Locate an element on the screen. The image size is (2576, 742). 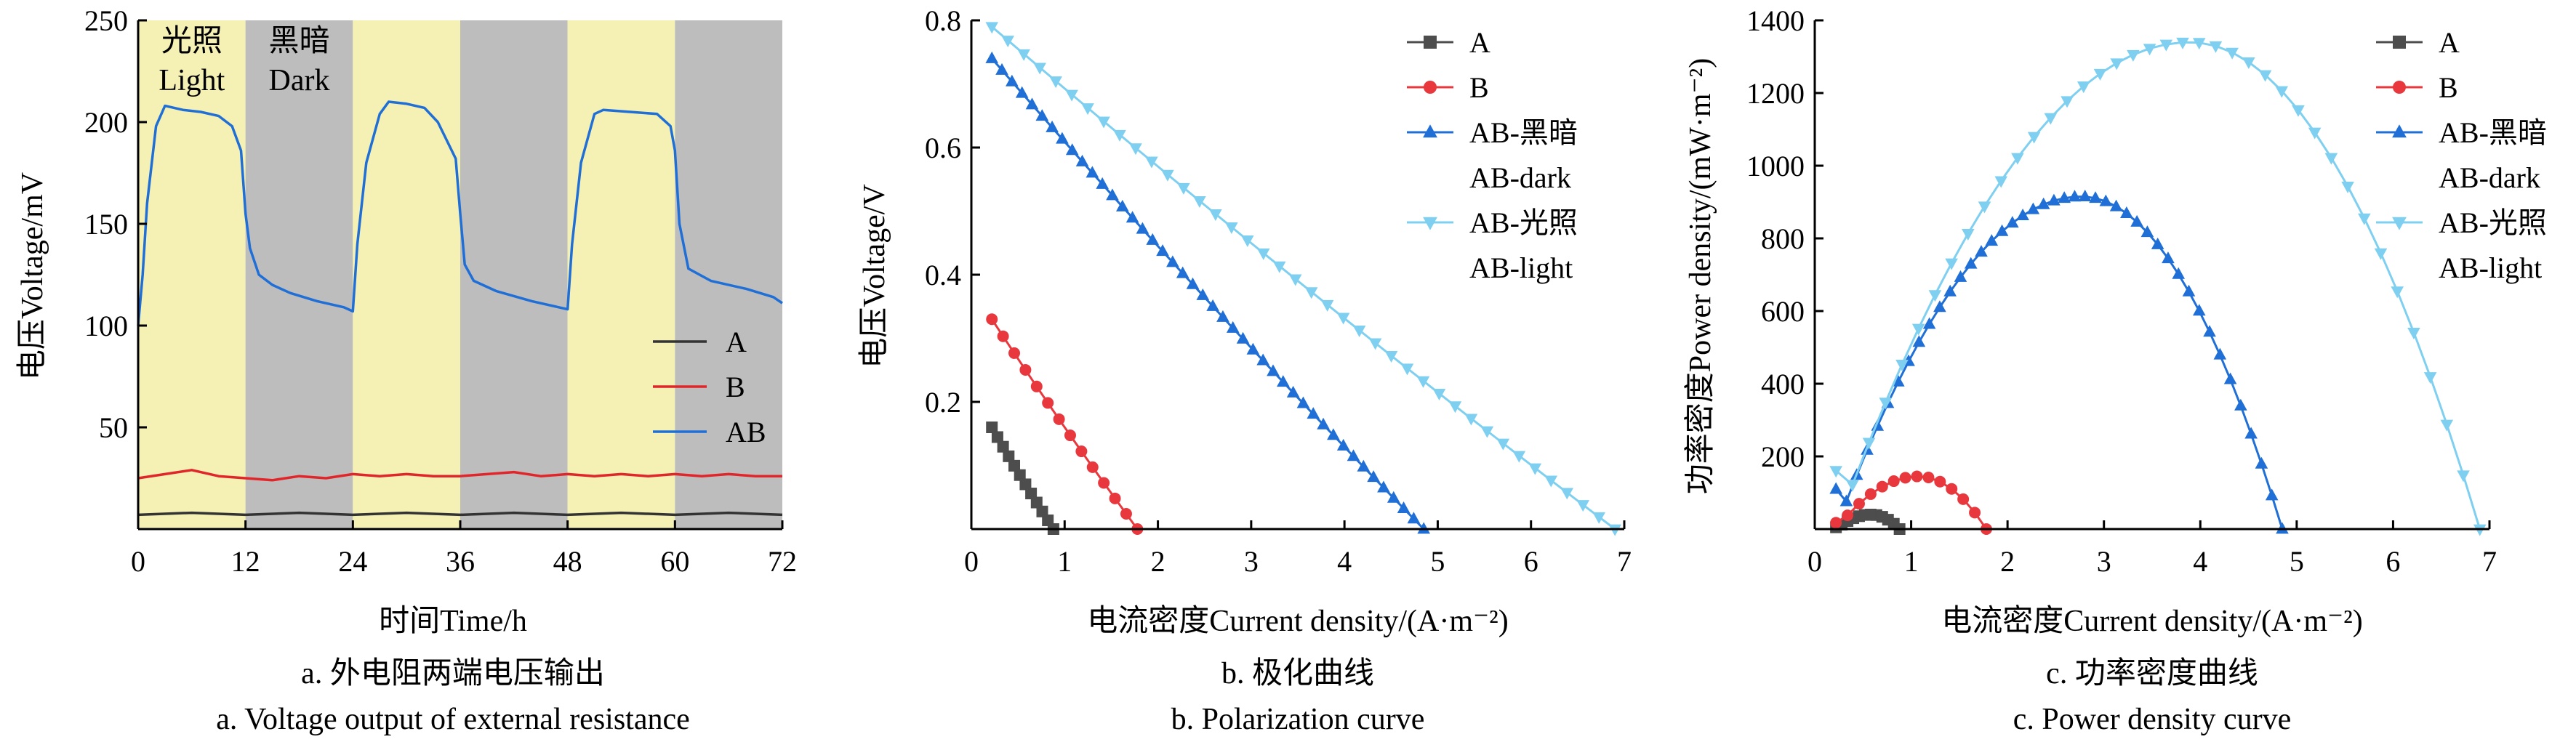
a-caption-cn: a. 外电阻两端电压输出 is located at coordinates (453, 673).